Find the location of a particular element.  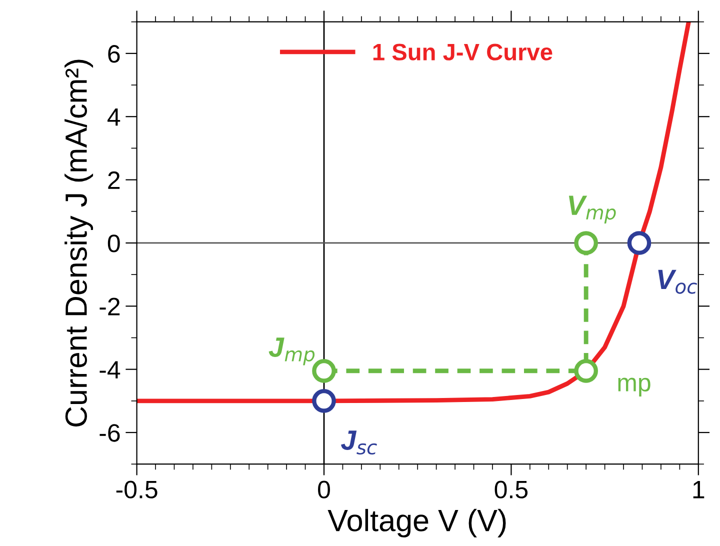

annotation: V$_{oc}$ is located at coordinates (678, 282).